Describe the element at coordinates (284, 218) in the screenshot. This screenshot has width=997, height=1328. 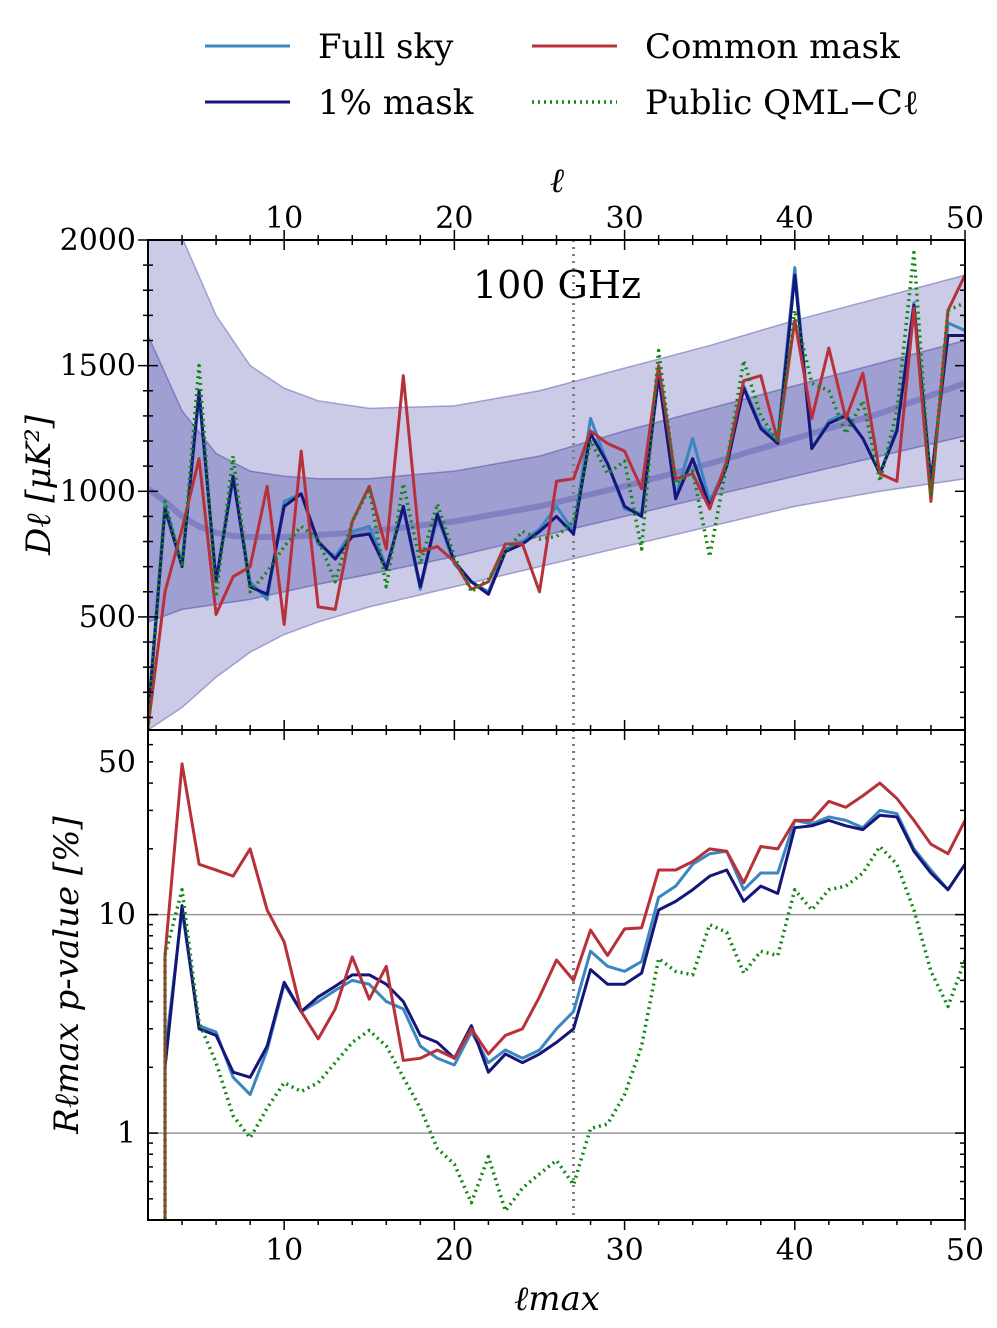
I see `top-xtick-label-10: 10` at that location.